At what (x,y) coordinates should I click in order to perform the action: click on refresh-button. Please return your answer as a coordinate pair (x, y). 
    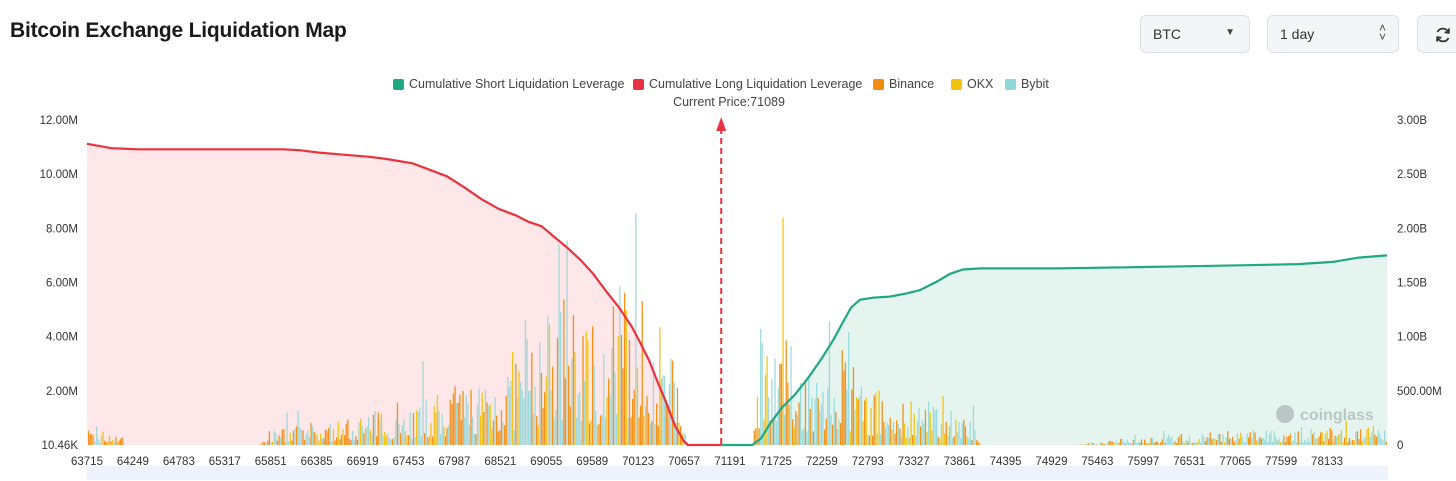
    Looking at the image, I should click on (1436, 34).